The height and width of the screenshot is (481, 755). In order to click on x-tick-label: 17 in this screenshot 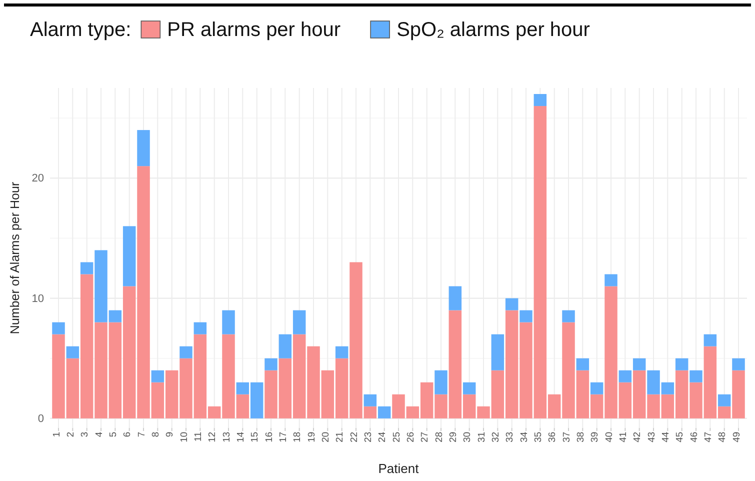, I will do `click(283, 437)`.